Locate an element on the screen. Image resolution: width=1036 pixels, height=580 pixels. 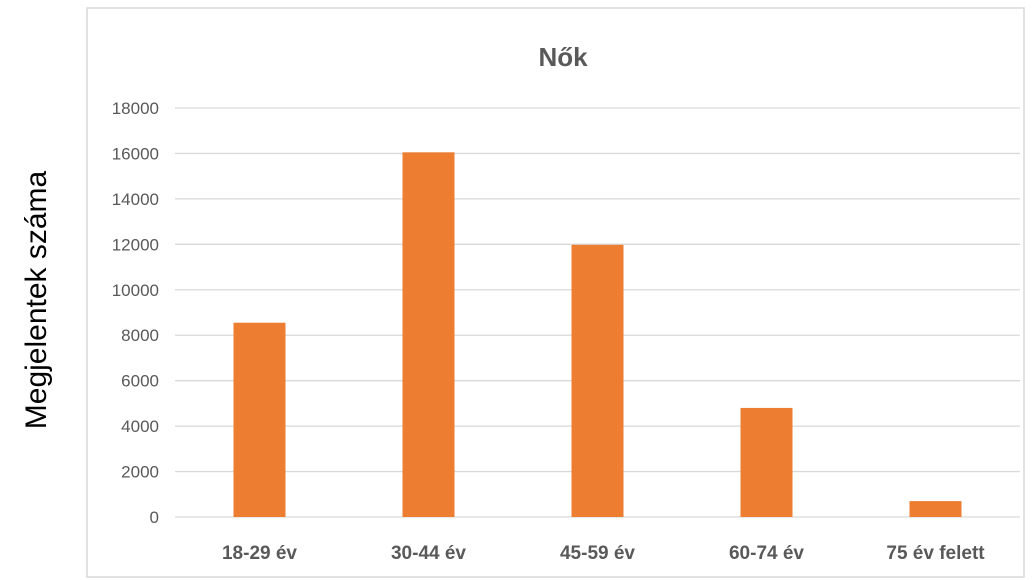
y-tick-label: 8000 is located at coordinates (140, 335).